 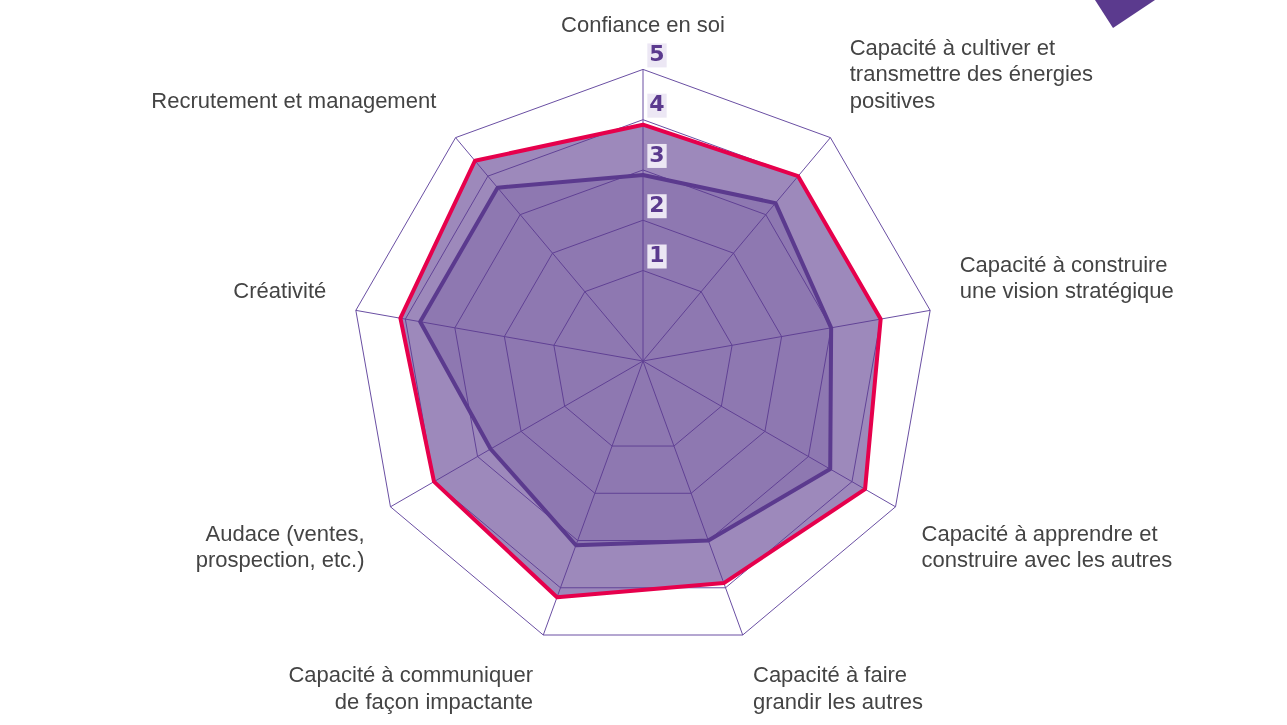 I want to click on spoke-label: Capacité à apprendre et construire avec les autres, so click(x=1047, y=547).